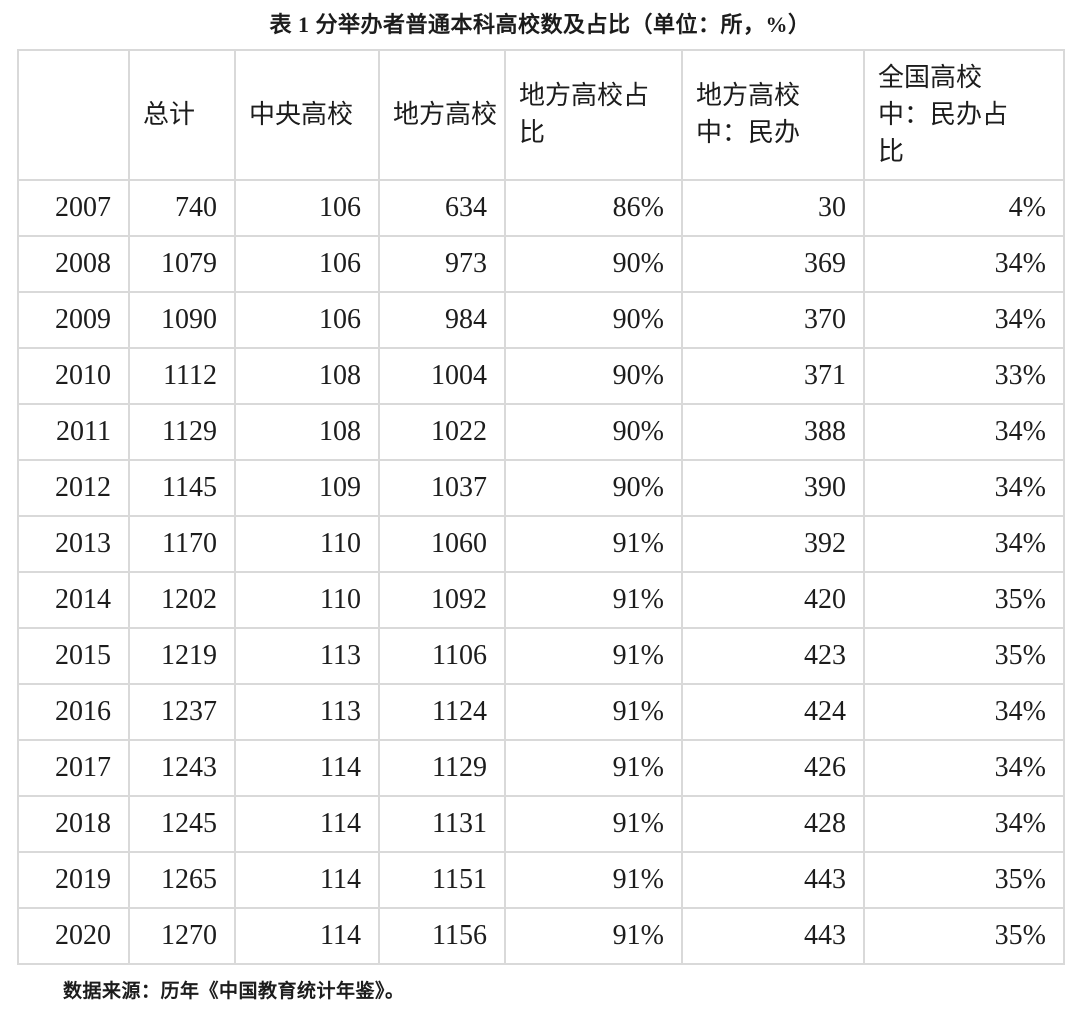  I want to click on table-row: 2010 1112 108 1004 90% 371 33%, so click(541, 376).